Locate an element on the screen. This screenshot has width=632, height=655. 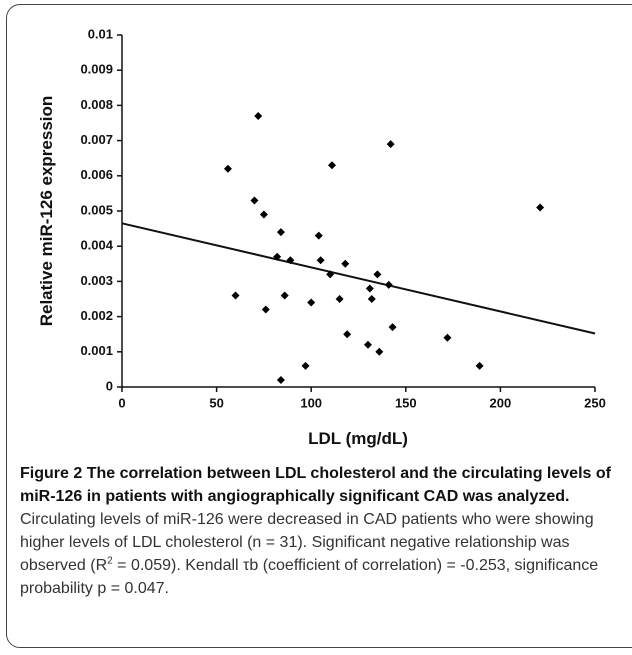
y-tick-label: 0.006 is located at coordinates (96, 174).